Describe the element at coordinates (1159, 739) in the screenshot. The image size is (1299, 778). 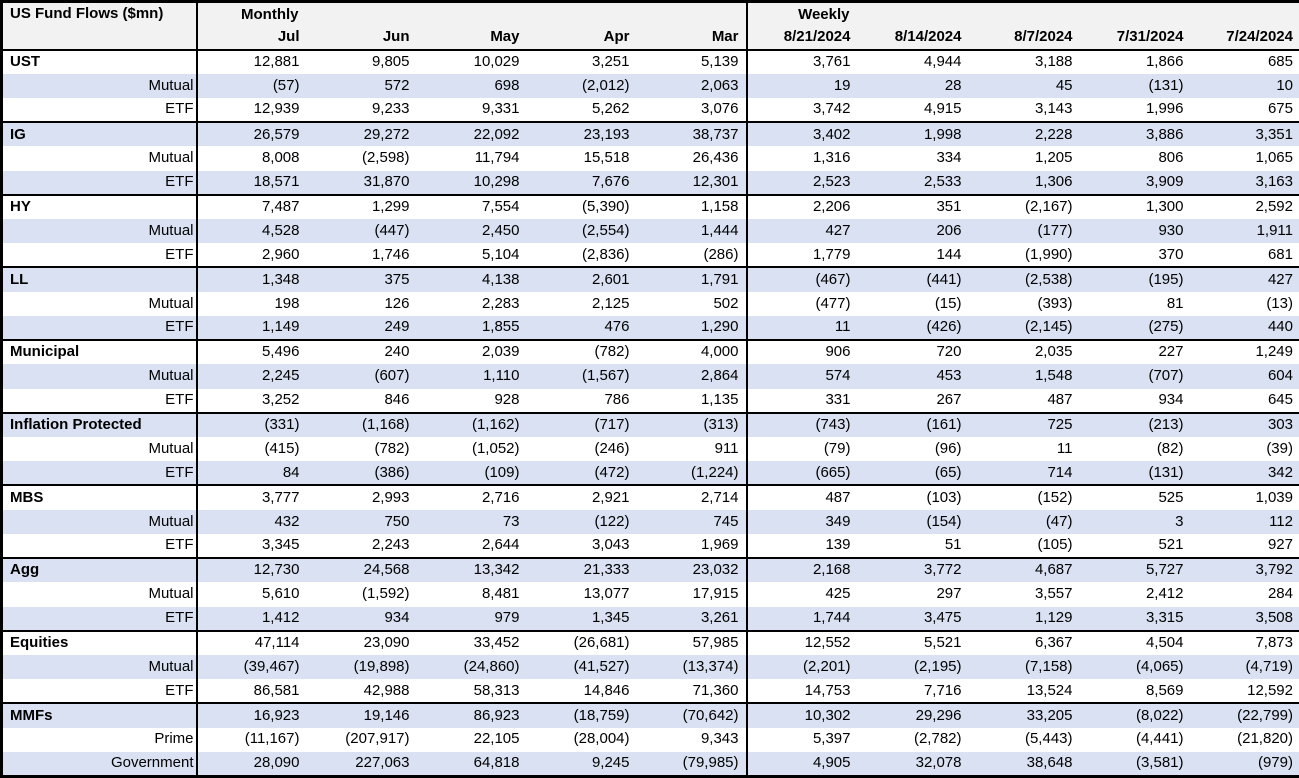
I see `value-cell: (4,441)` at that location.